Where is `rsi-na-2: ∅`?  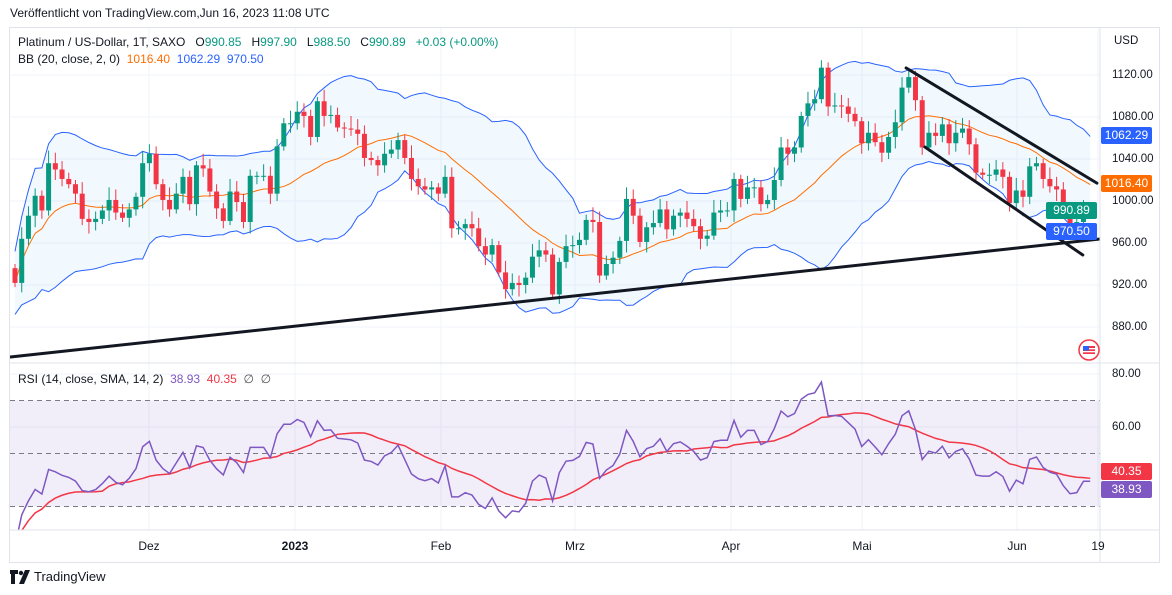 rsi-na-2: ∅ is located at coordinates (266, 379).